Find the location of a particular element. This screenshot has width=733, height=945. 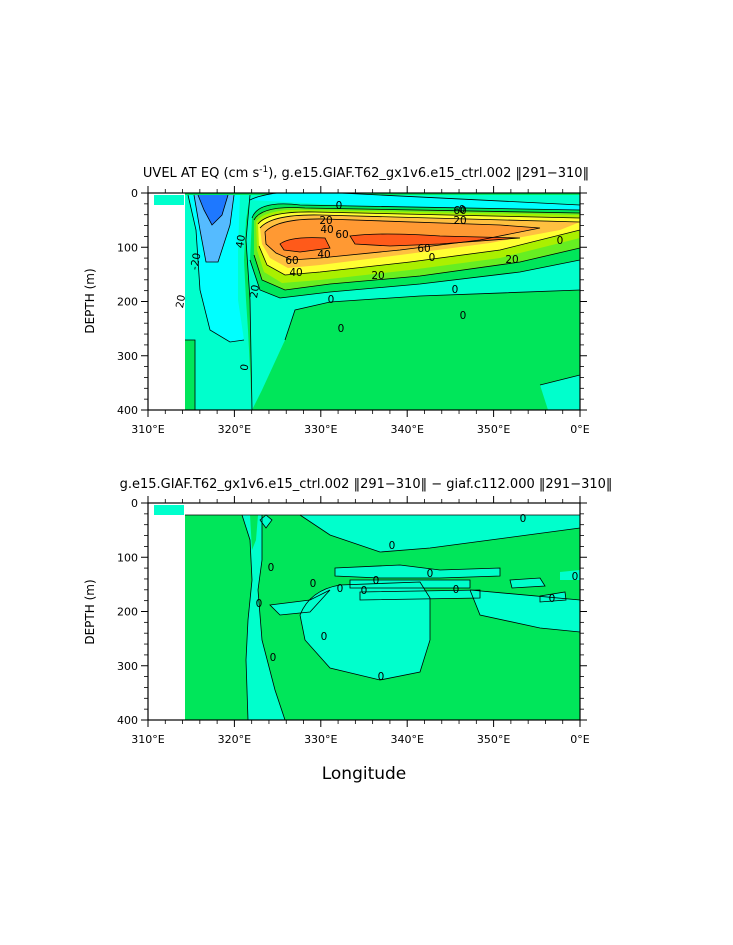

bottom-xlabel: Longitude is located at coordinates (364, 774).